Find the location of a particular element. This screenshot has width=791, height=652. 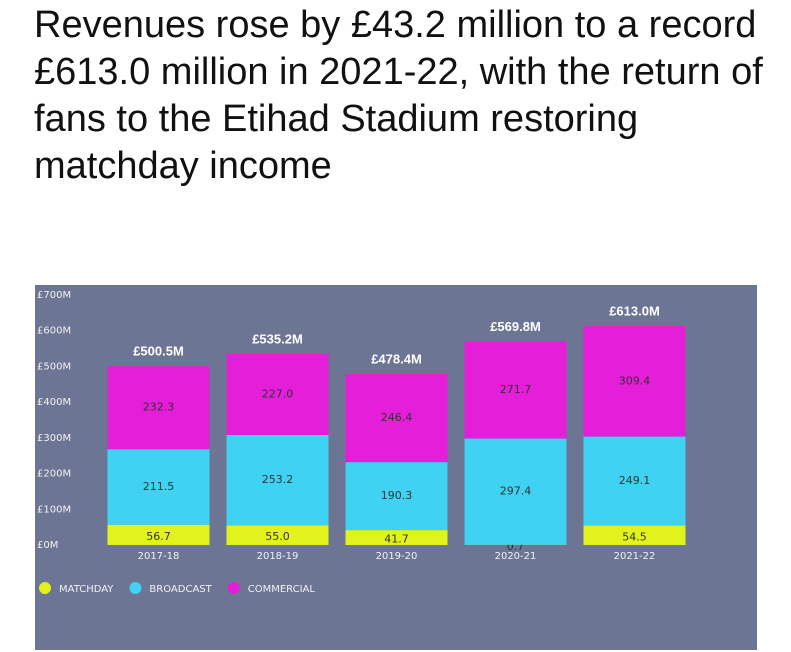

data-label: 246.4 is located at coordinates (397, 417).